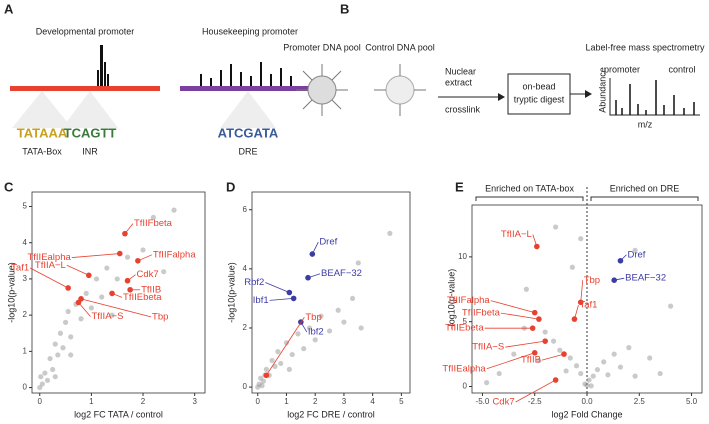 Image resolution: width=709 pixels, height=424 pixels. Describe the element at coordinates (483, 401) in the screenshot. I see `x-tick-label: -5.0` at that location.